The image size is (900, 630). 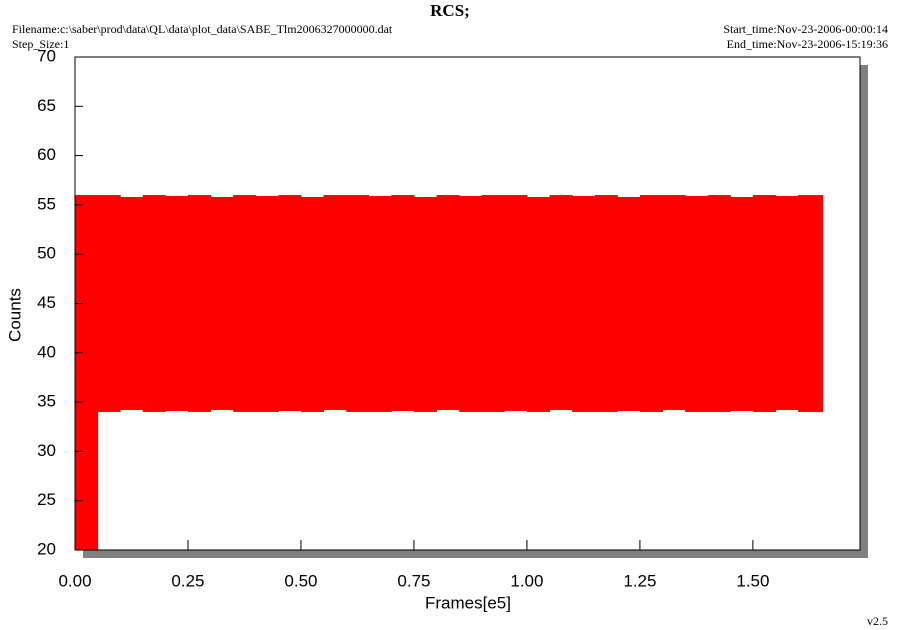 What do you see at coordinates (187, 580) in the screenshot?
I see `x-tick-label: 0.25` at bounding box center [187, 580].